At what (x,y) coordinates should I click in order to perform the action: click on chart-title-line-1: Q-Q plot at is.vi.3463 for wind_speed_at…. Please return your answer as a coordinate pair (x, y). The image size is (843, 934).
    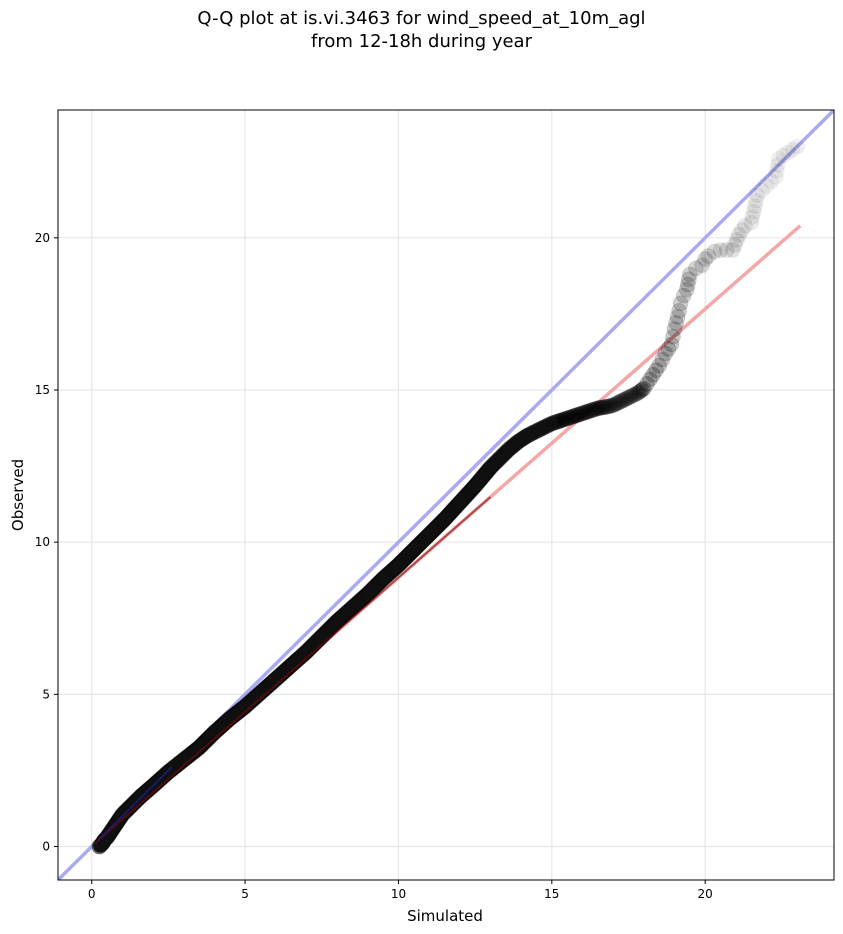
    Looking at the image, I should click on (421, 18).